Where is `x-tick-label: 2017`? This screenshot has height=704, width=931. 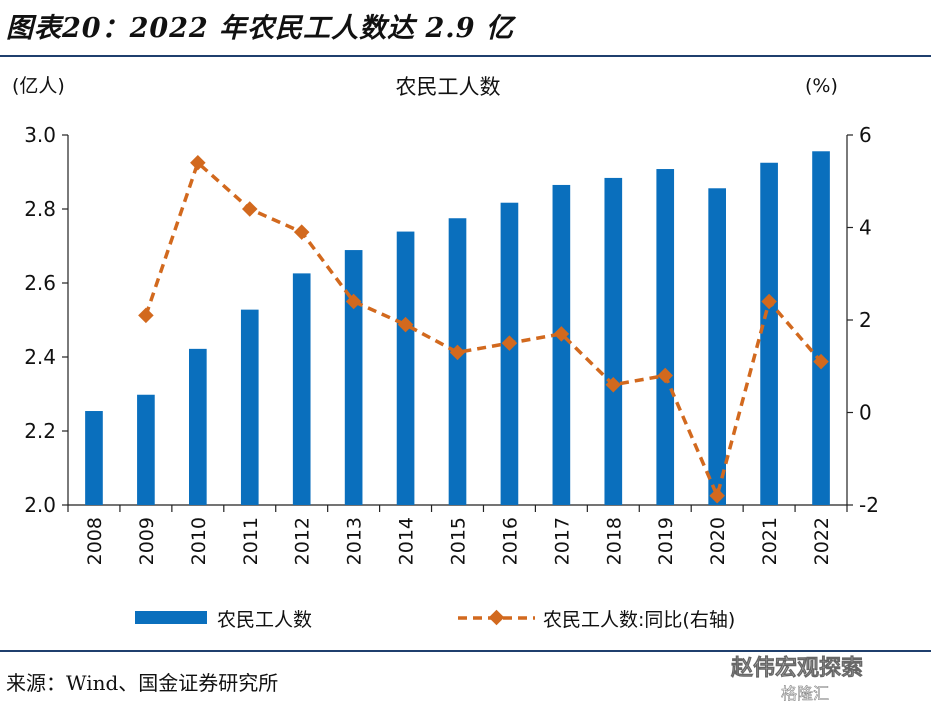
x-tick-label: 2017 is located at coordinates (562, 541).